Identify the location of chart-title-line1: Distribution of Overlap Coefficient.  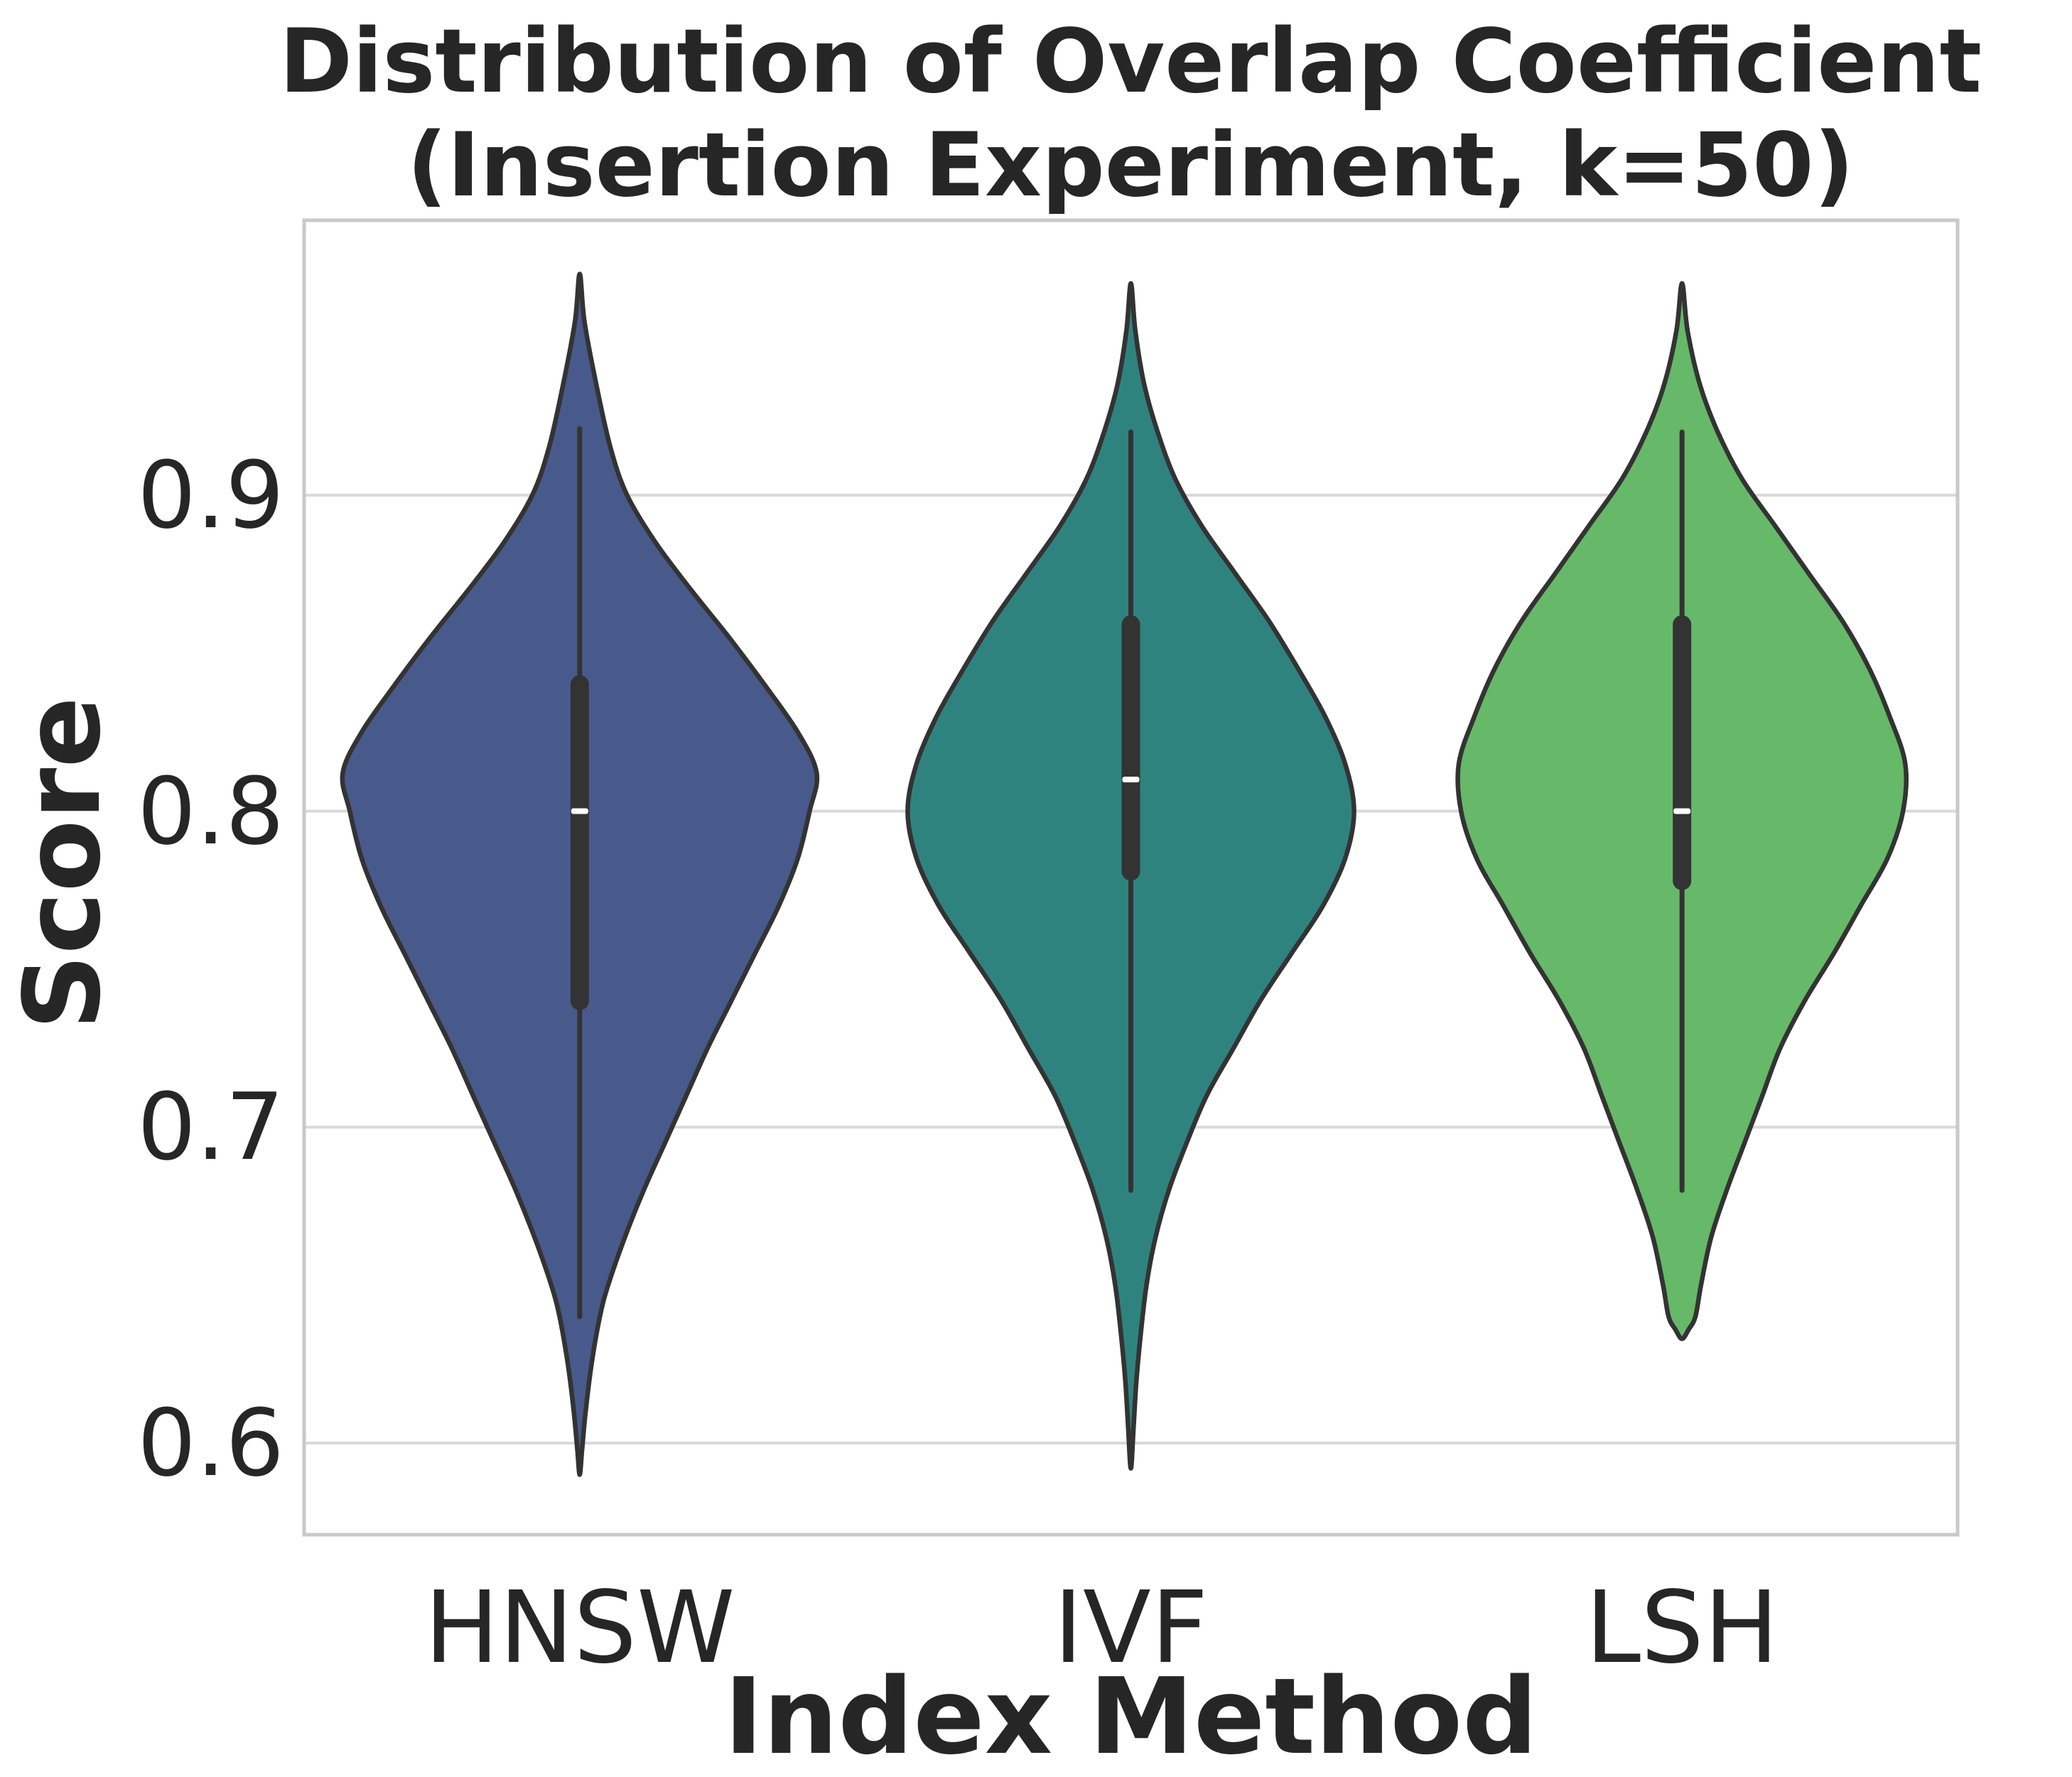
(1130, 62).